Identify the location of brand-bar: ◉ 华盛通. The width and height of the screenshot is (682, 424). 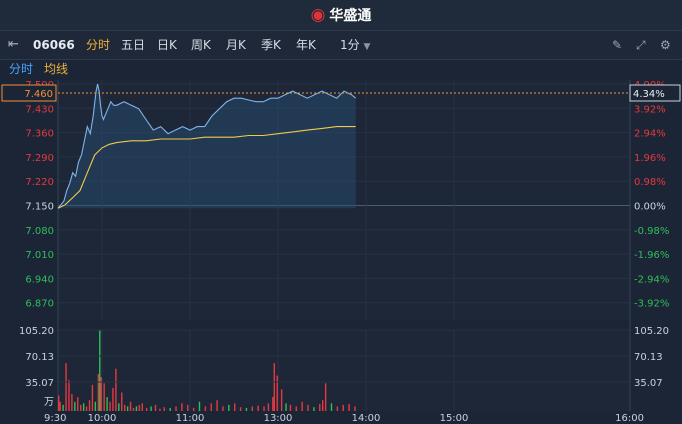
(341, 15).